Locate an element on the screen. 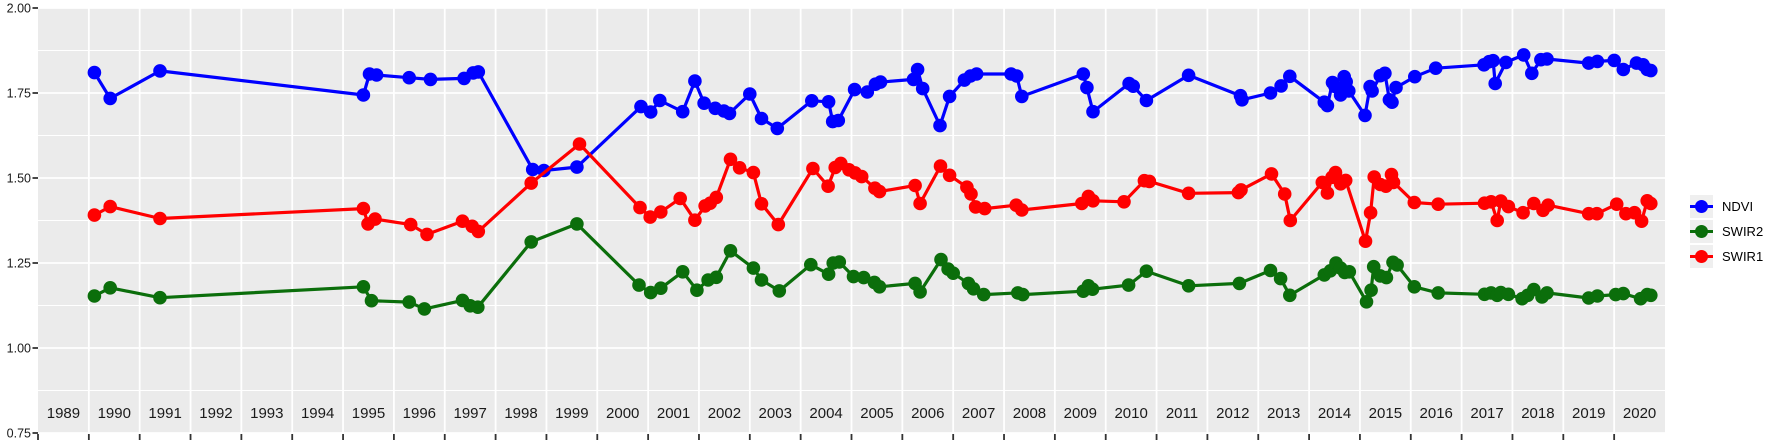 This screenshot has width=1773, height=442. legend-label-swir1: SWIR1 is located at coordinates (1743, 256).